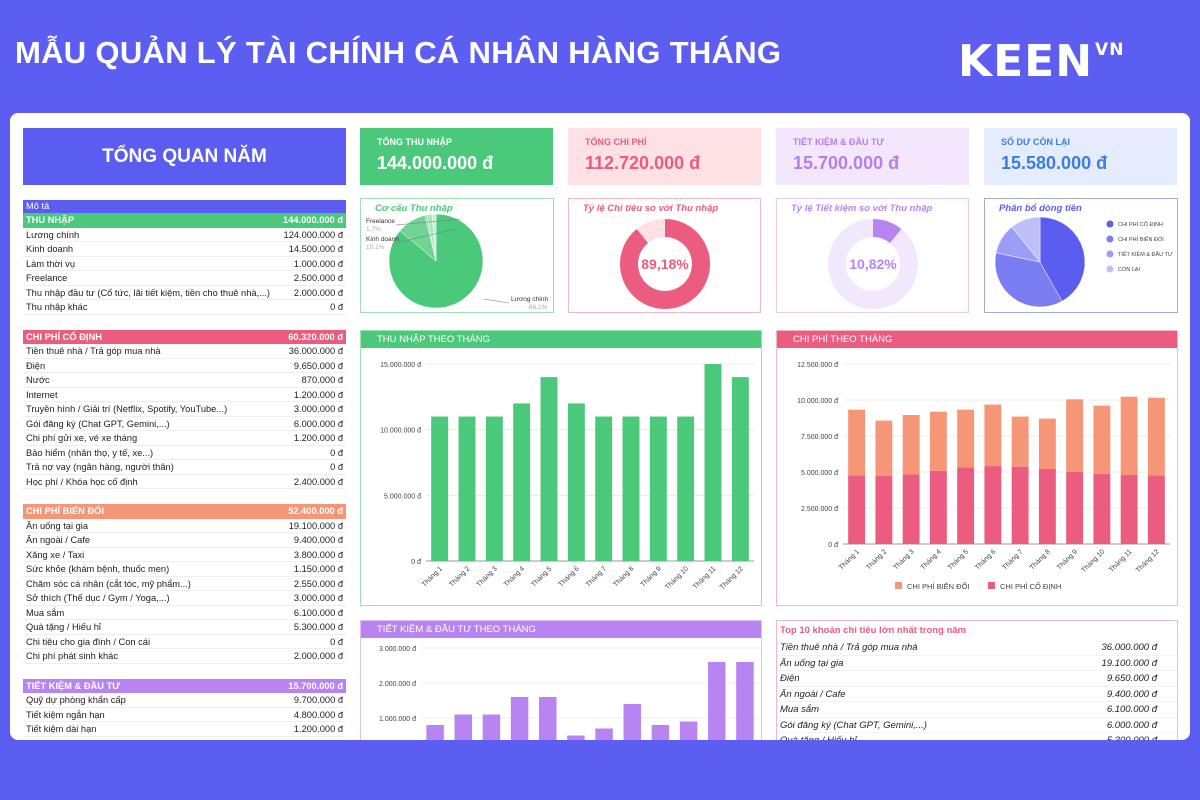 The height and width of the screenshot is (800, 1200). What do you see at coordinates (1131, 709) in the screenshot?
I see `row-value: 6.100.000 đ` at bounding box center [1131, 709].